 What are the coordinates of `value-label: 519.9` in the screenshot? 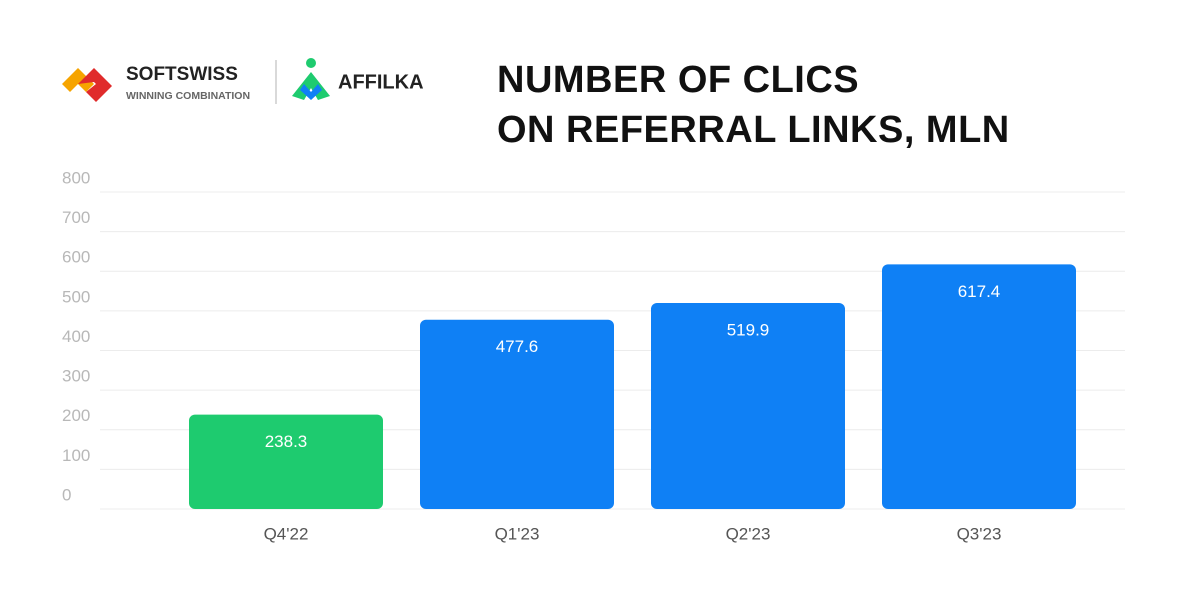 It's located at (748, 329).